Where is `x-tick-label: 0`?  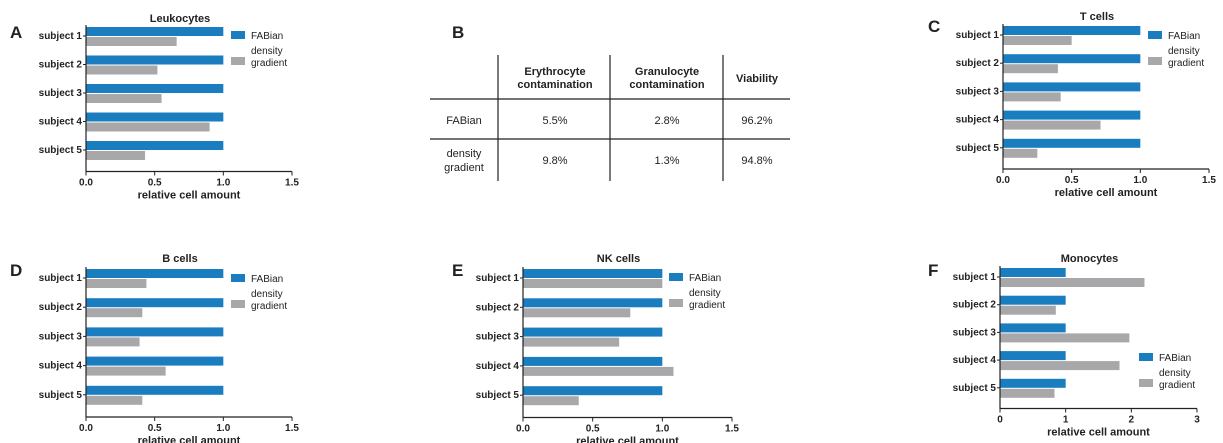 x-tick-label: 0 is located at coordinates (1000, 420).